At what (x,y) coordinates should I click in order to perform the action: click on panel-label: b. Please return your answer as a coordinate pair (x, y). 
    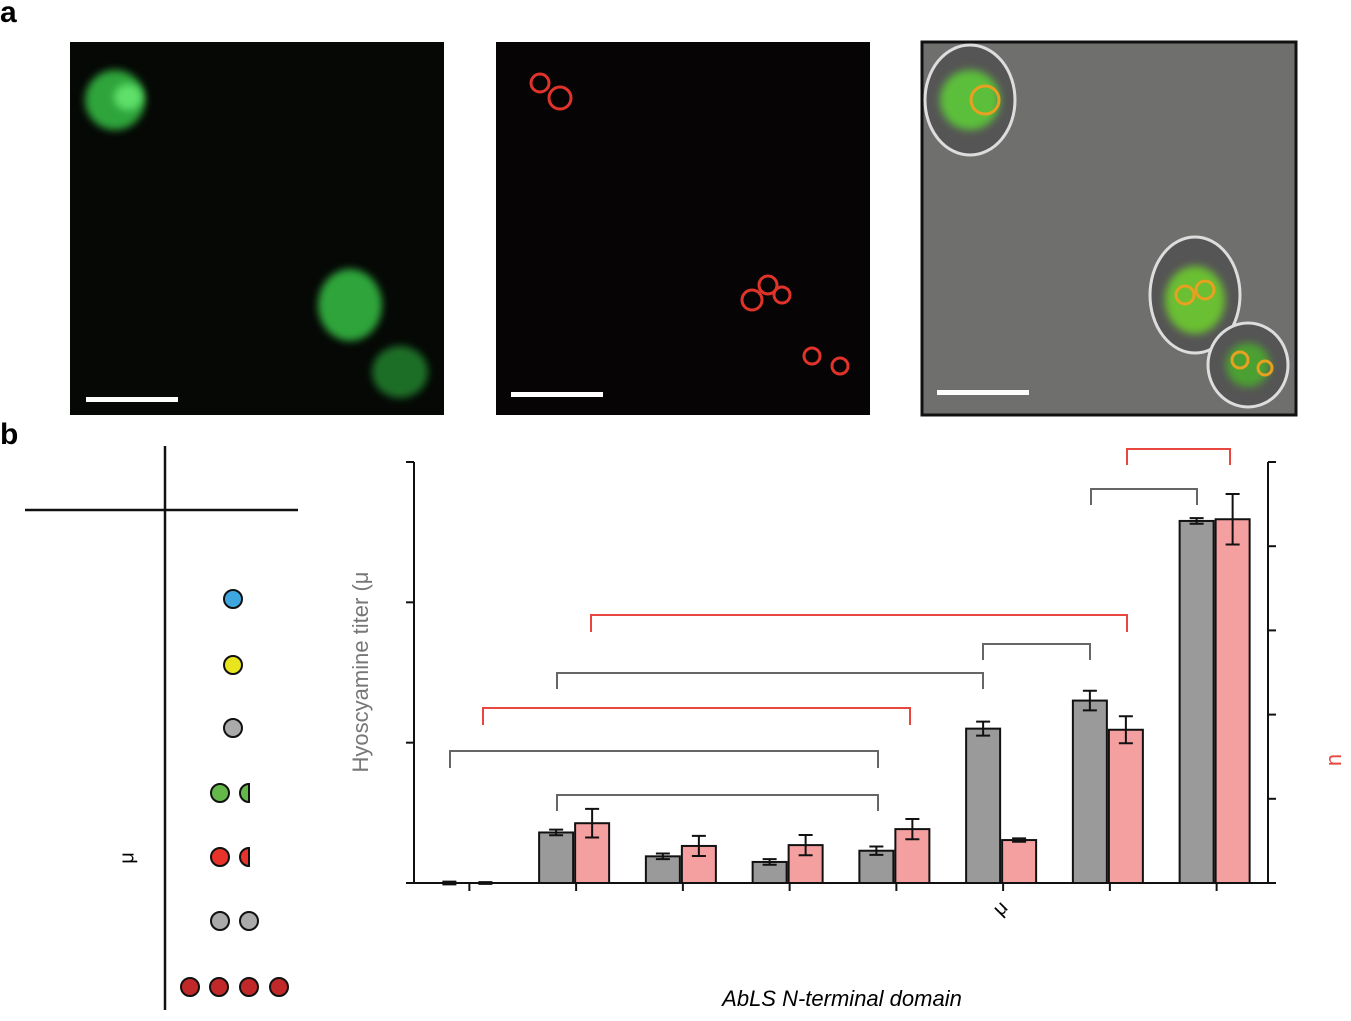
    Looking at the image, I should click on (9, 434).